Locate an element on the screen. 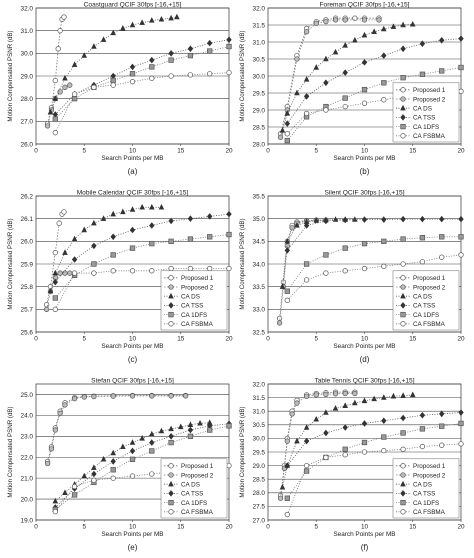 This screenshot has width=474, height=558. x-tick-label: 15 is located at coordinates (413, 527).